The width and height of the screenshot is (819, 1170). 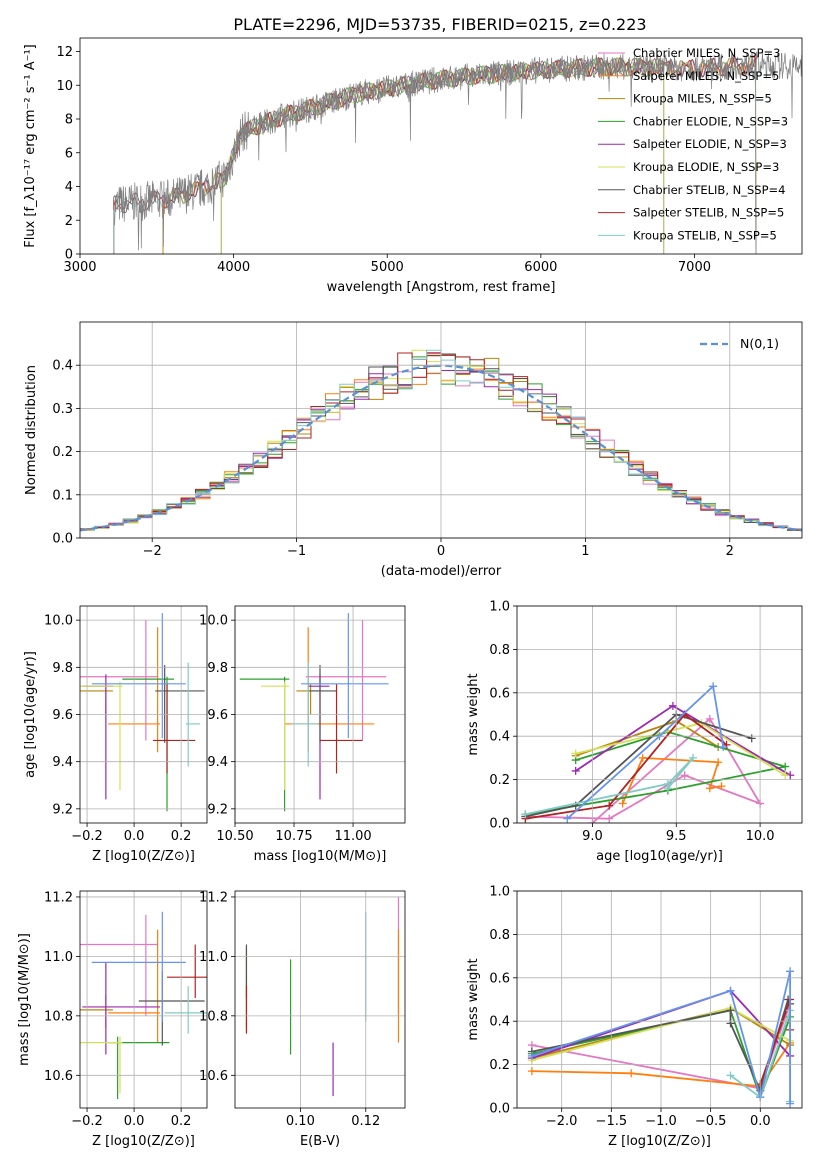 What do you see at coordinates (676, 836) in the screenshot?
I see `x-tick-label: 9.5` at bounding box center [676, 836].